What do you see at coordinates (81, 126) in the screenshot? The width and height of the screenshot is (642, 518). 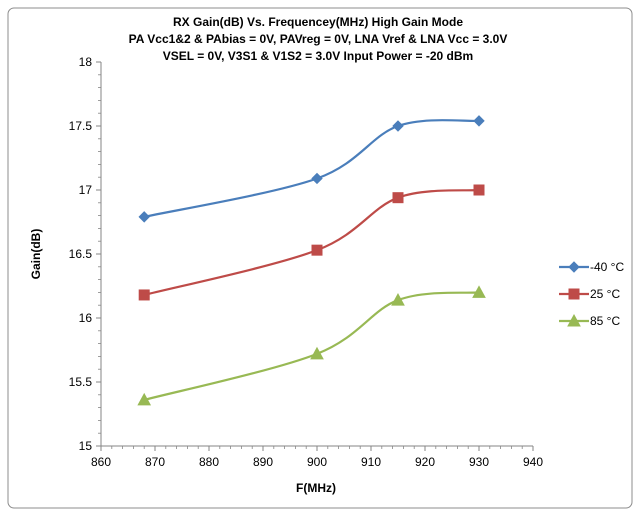 I see `y-tick-label: 17.5` at bounding box center [81, 126].